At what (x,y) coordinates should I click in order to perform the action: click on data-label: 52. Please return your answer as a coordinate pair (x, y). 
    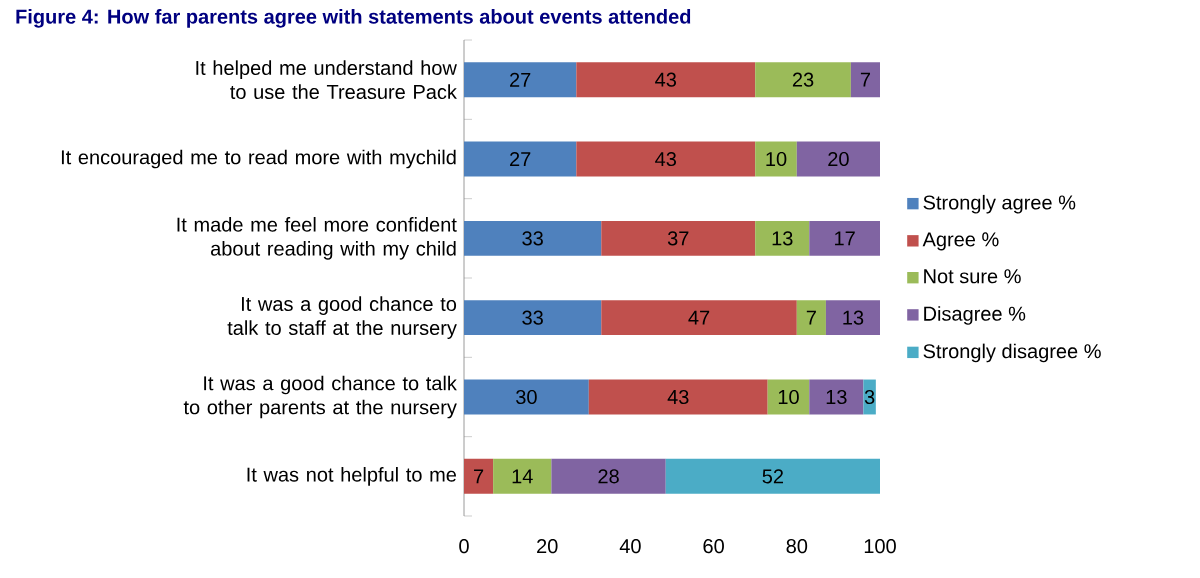
    Looking at the image, I should click on (773, 476).